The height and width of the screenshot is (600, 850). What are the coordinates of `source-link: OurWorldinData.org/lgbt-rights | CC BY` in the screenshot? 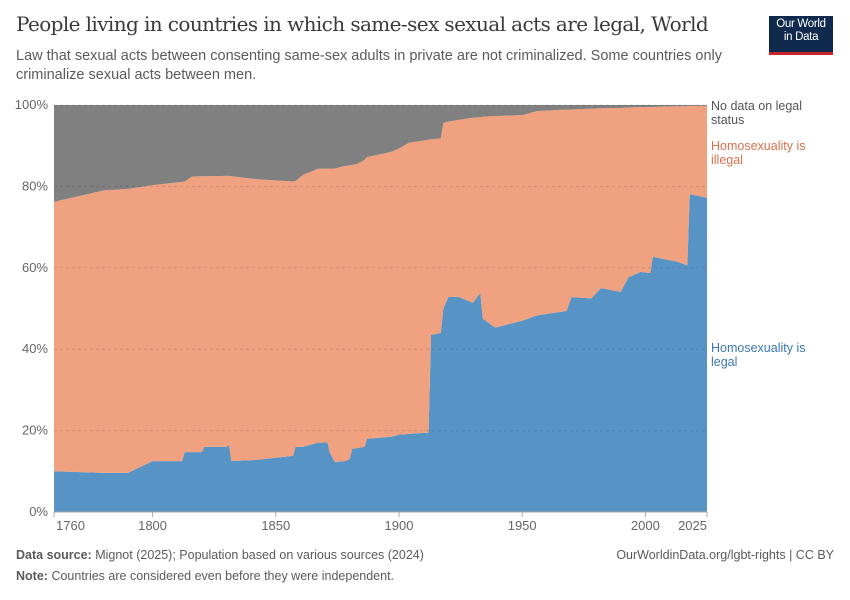 It's located at (725, 555).